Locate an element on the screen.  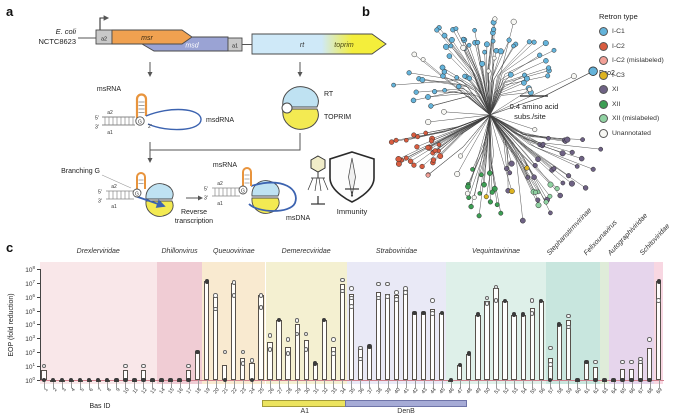
complex2-five-prime: 5′ is located at coordinates (206, 190).